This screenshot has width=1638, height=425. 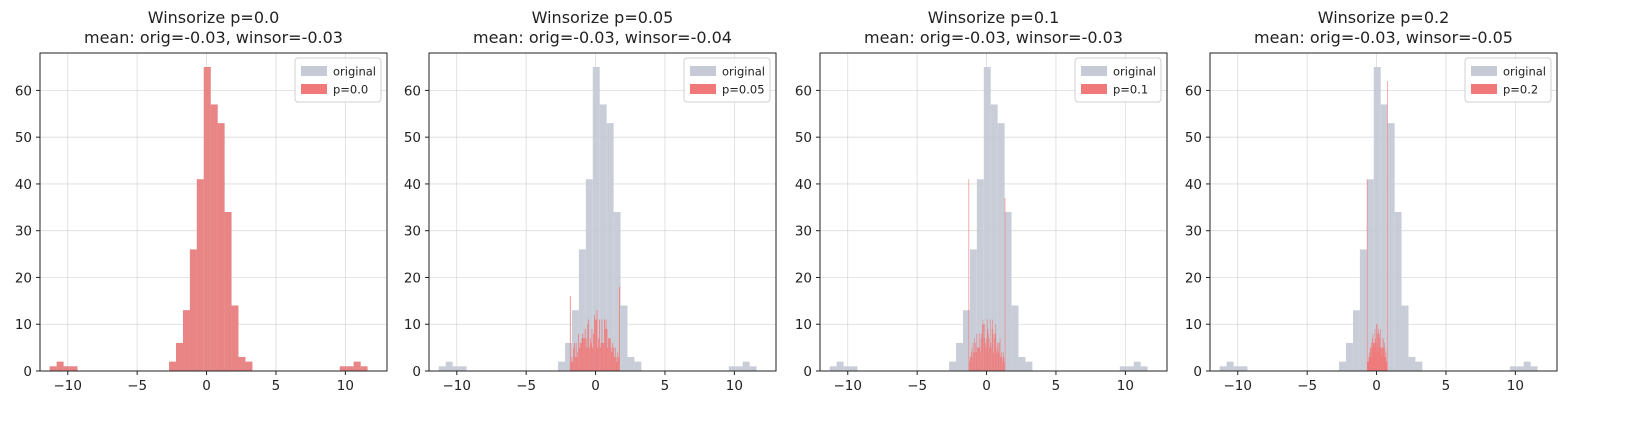 What do you see at coordinates (743, 90) in the screenshot?
I see `legend-label: p=0.05` at bounding box center [743, 90].